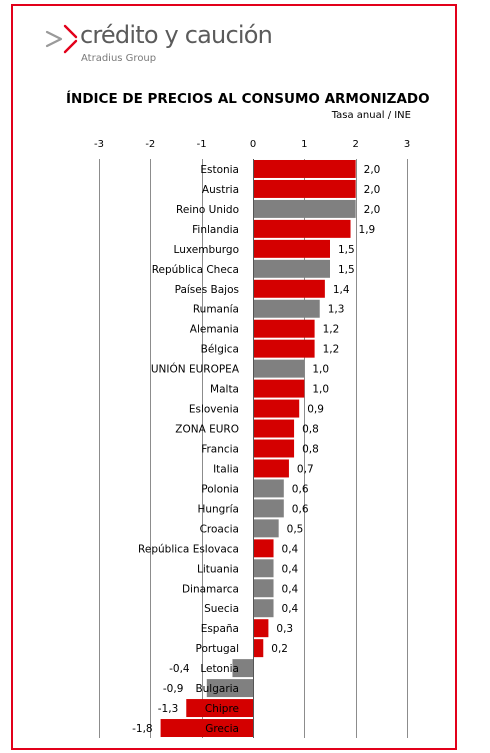 Image resolution: width=490 pixels, height=753 pixels. What do you see at coordinates (220, 350) in the screenshot?
I see `category-label: Bélgica` at bounding box center [220, 350].